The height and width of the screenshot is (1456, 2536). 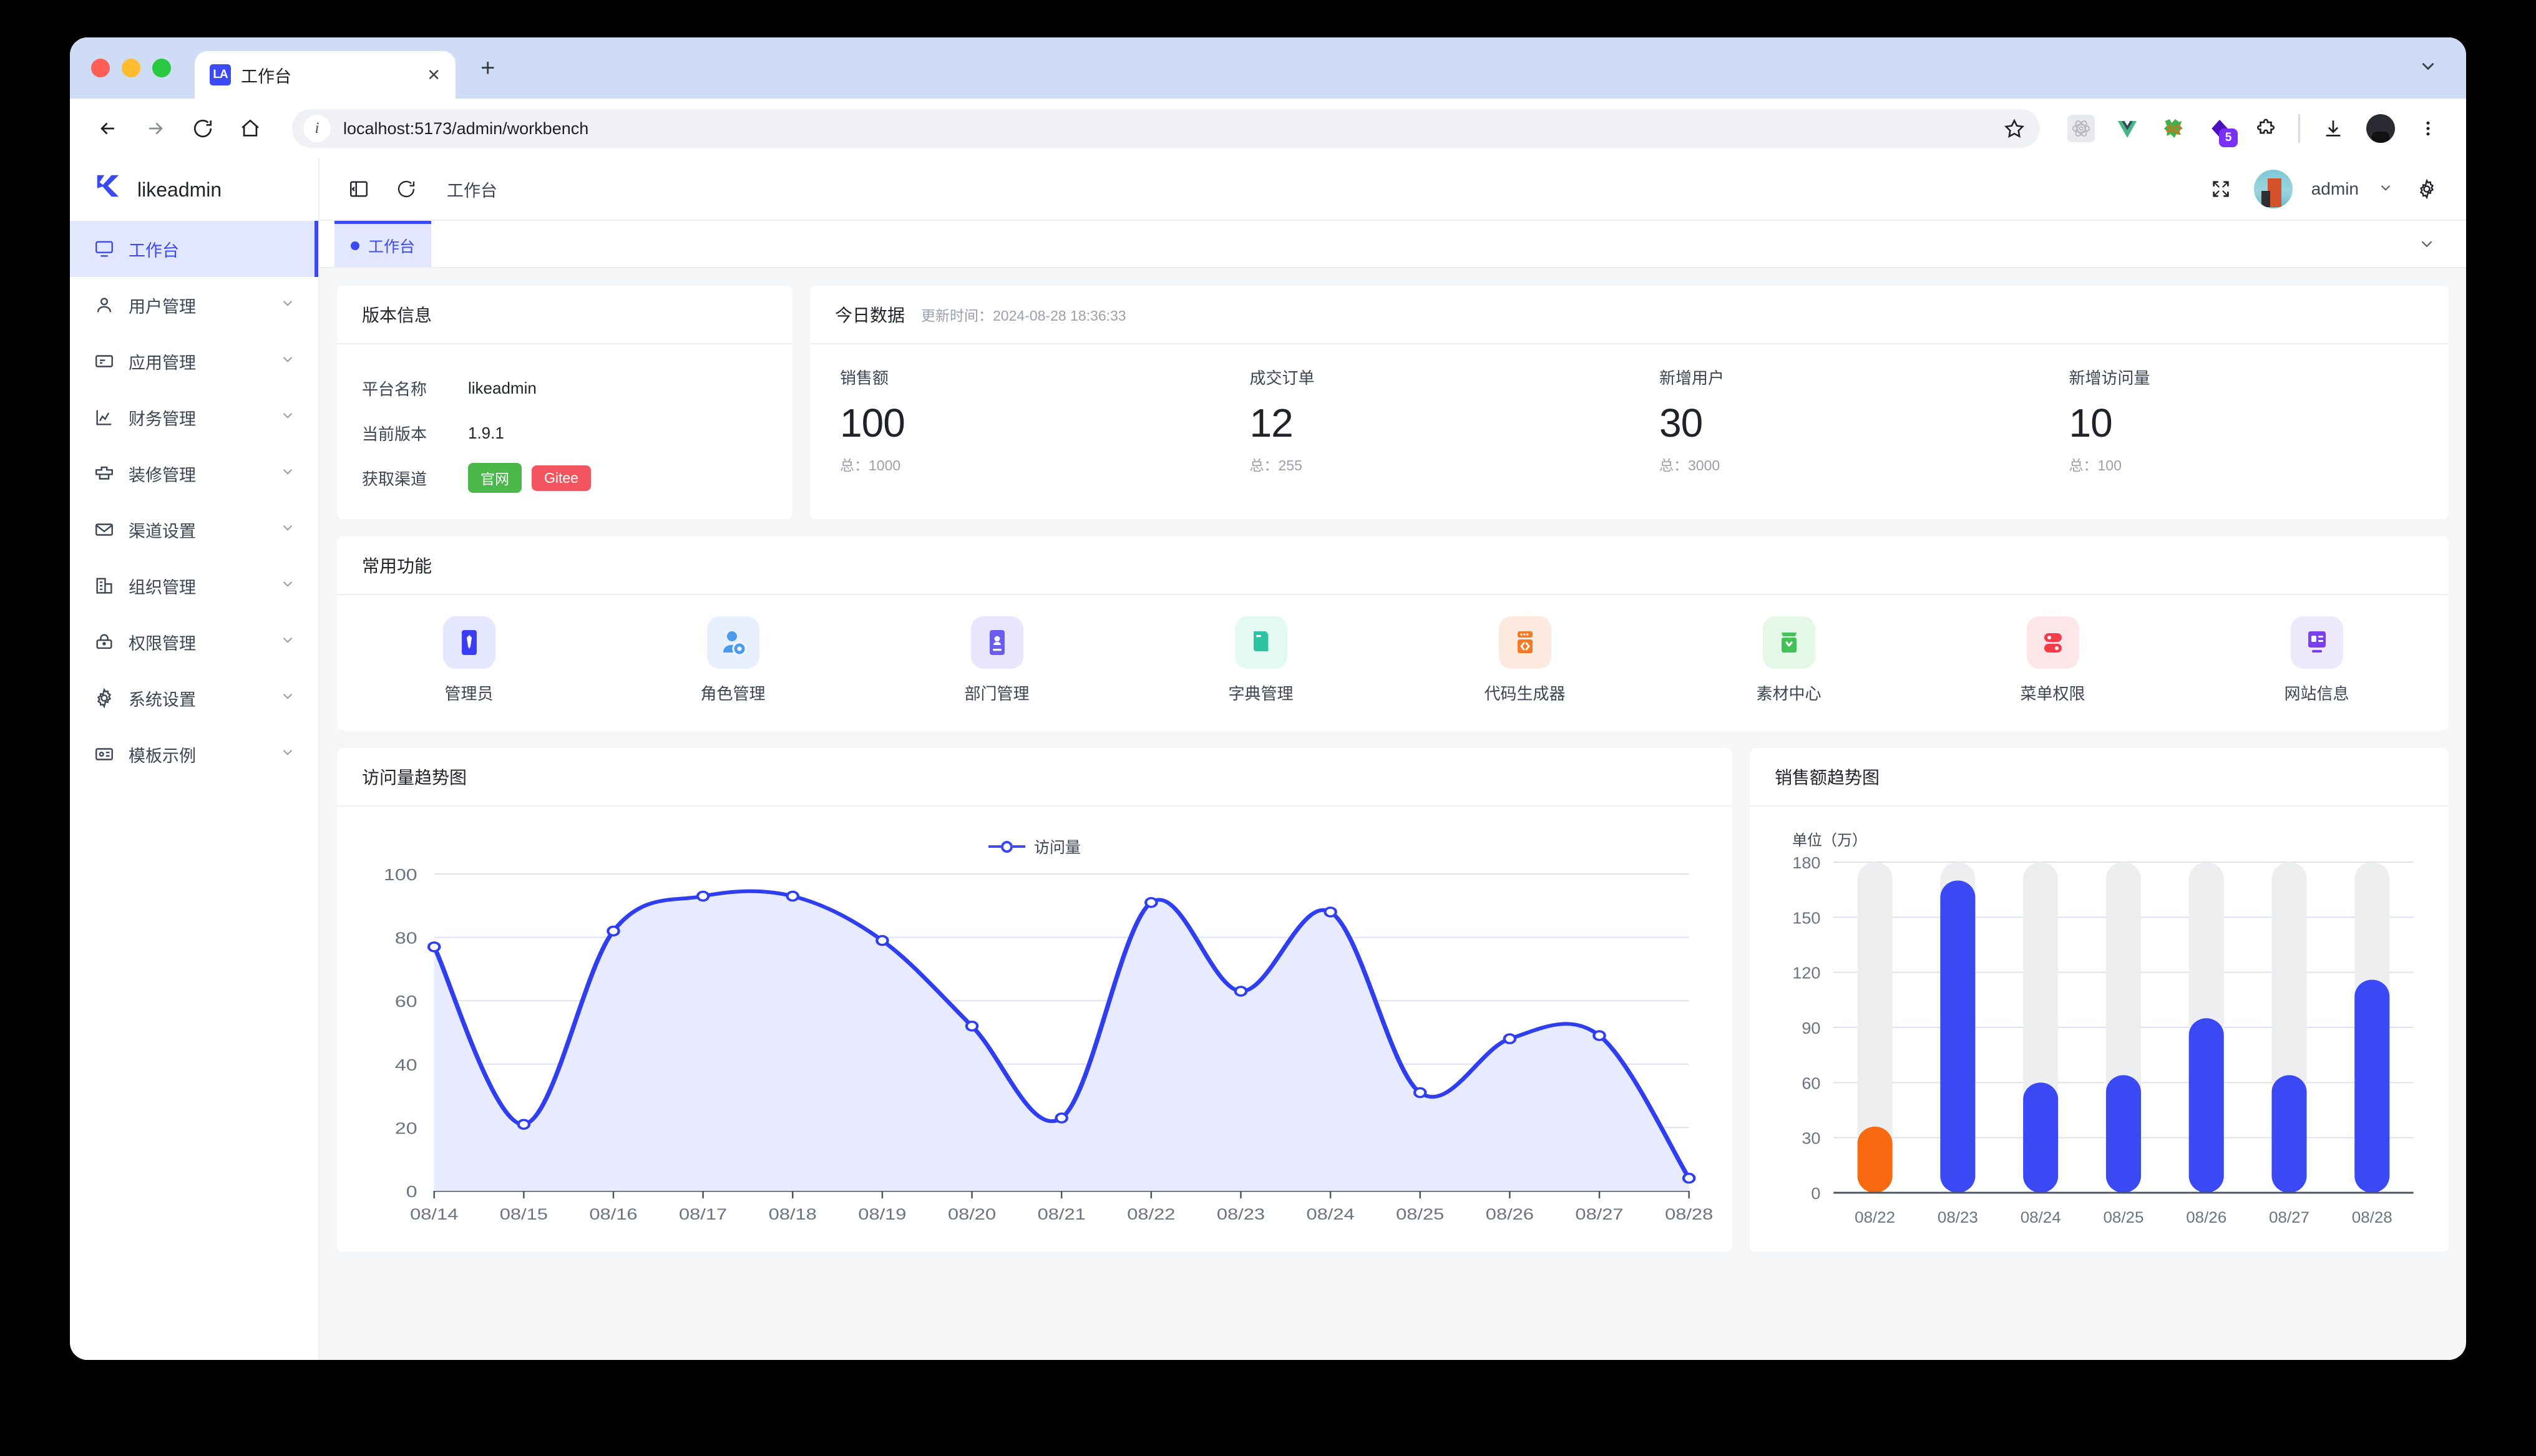 I want to click on collapse-sidebar-icon, so click(x=358, y=189).